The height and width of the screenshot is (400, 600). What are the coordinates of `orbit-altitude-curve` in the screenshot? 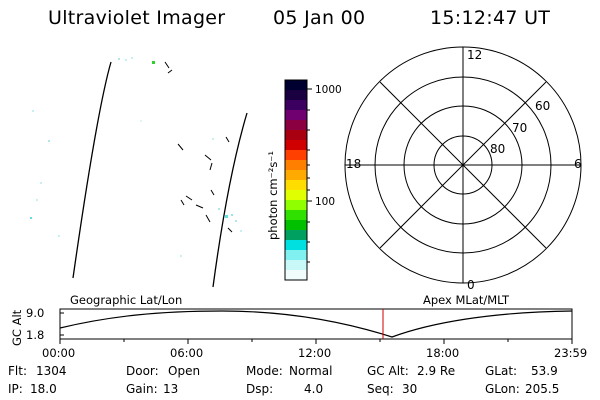 It's located at (316, 324).